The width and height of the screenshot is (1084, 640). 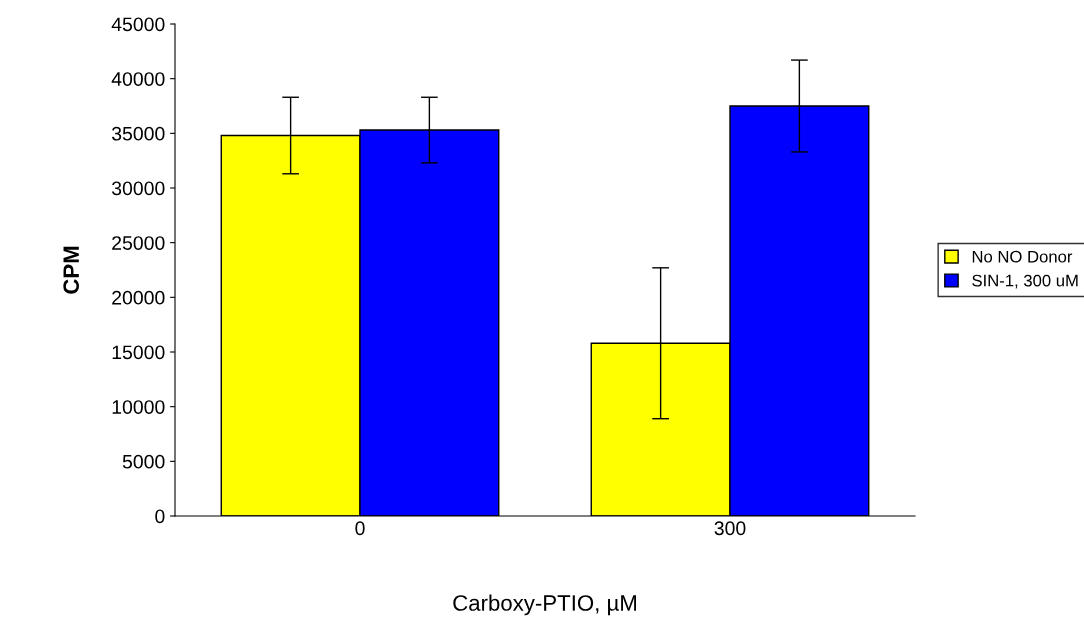 I want to click on y-tick-label: 15000, so click(x=138, y=352).